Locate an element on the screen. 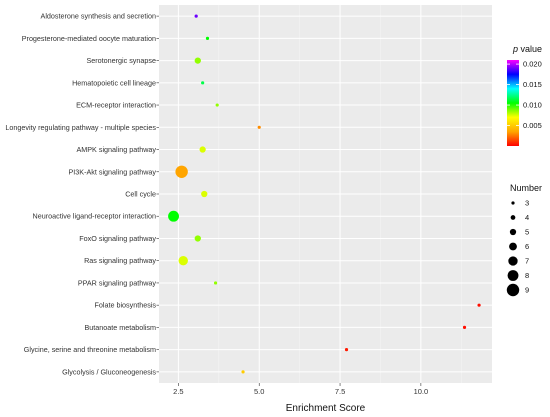 This screenshot has height=417, width=550. category-label: PPAR signaling pathway is located at coordinates (117, 282).